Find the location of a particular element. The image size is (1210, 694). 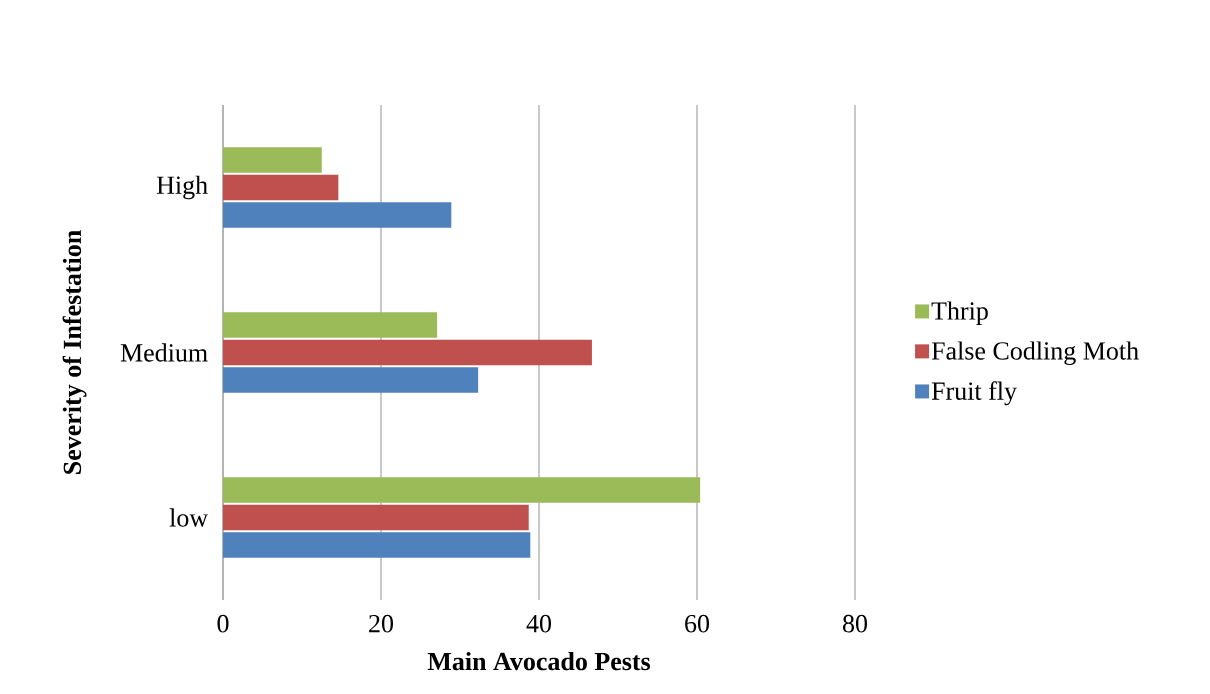

y-tick-label: low is located at coordinates (189, 517).